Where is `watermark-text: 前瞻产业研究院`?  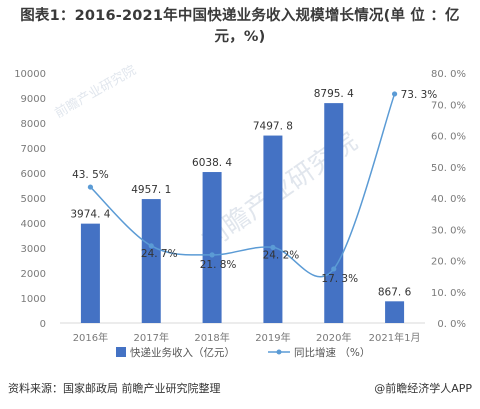
watermark-text: 前瞻产业研究院 is located at coordinates (95, 91).